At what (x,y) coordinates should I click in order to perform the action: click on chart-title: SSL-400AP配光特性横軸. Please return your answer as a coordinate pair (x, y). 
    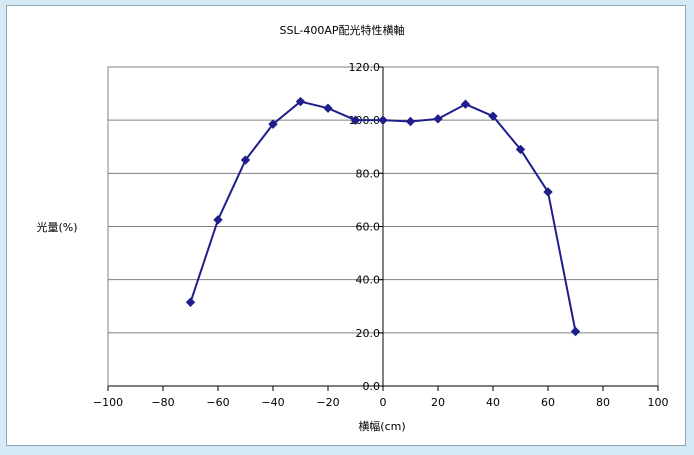
    Looking at the image, I should click on (341, 30).